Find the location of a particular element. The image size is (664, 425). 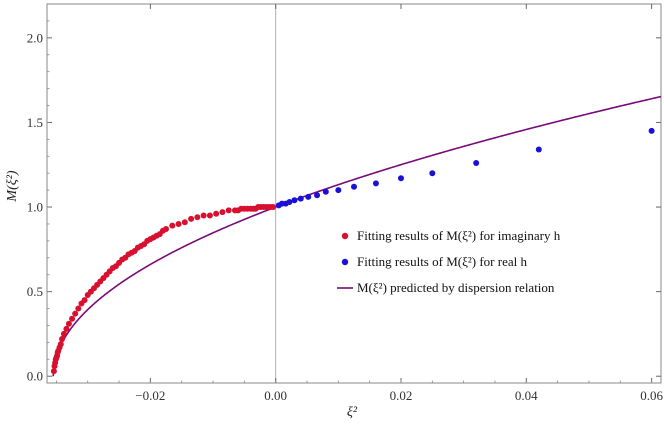

legend-marker-imaginary is located at coordinates (345, 236).